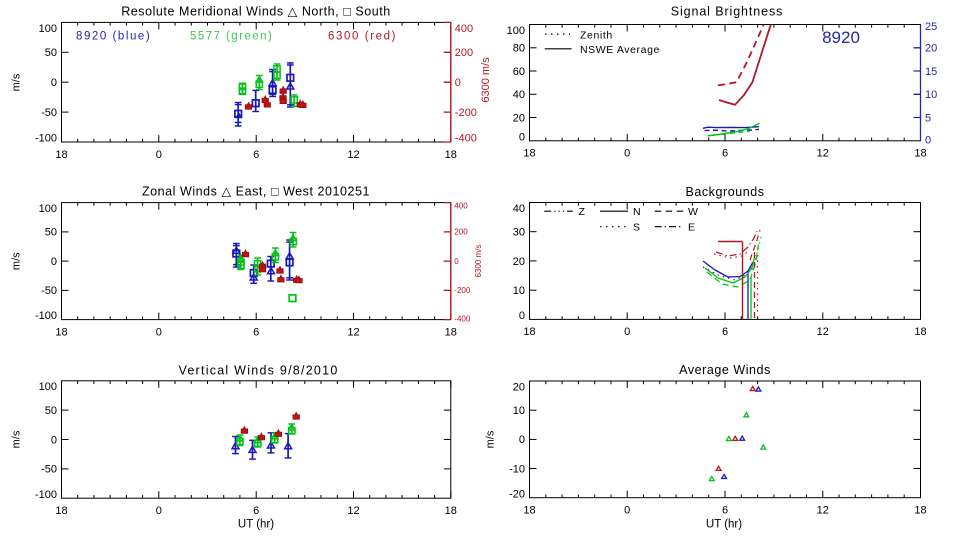  Describe the element at coordinates (931, 27) in the screenshot. I see `svg-text: 25` at that location.